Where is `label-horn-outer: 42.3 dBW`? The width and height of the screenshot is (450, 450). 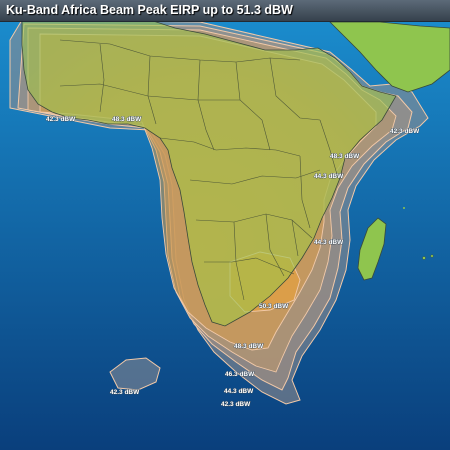
label-horn-outer: 42.3 dBW is located at coordinates (405, 131).